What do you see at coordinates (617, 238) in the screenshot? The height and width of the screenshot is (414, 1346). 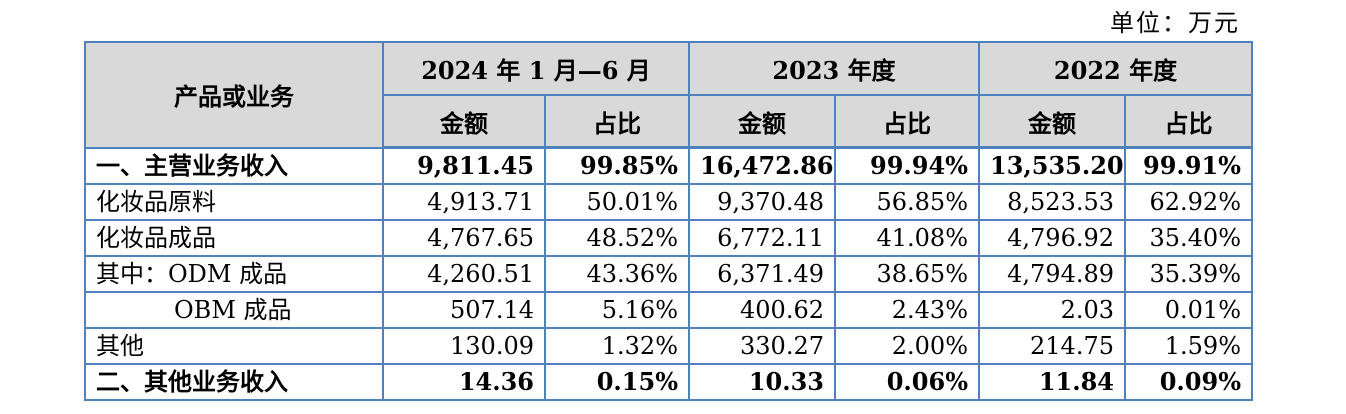 I see `cell-ratio: 48.52%` at bounding box center [617, 238].